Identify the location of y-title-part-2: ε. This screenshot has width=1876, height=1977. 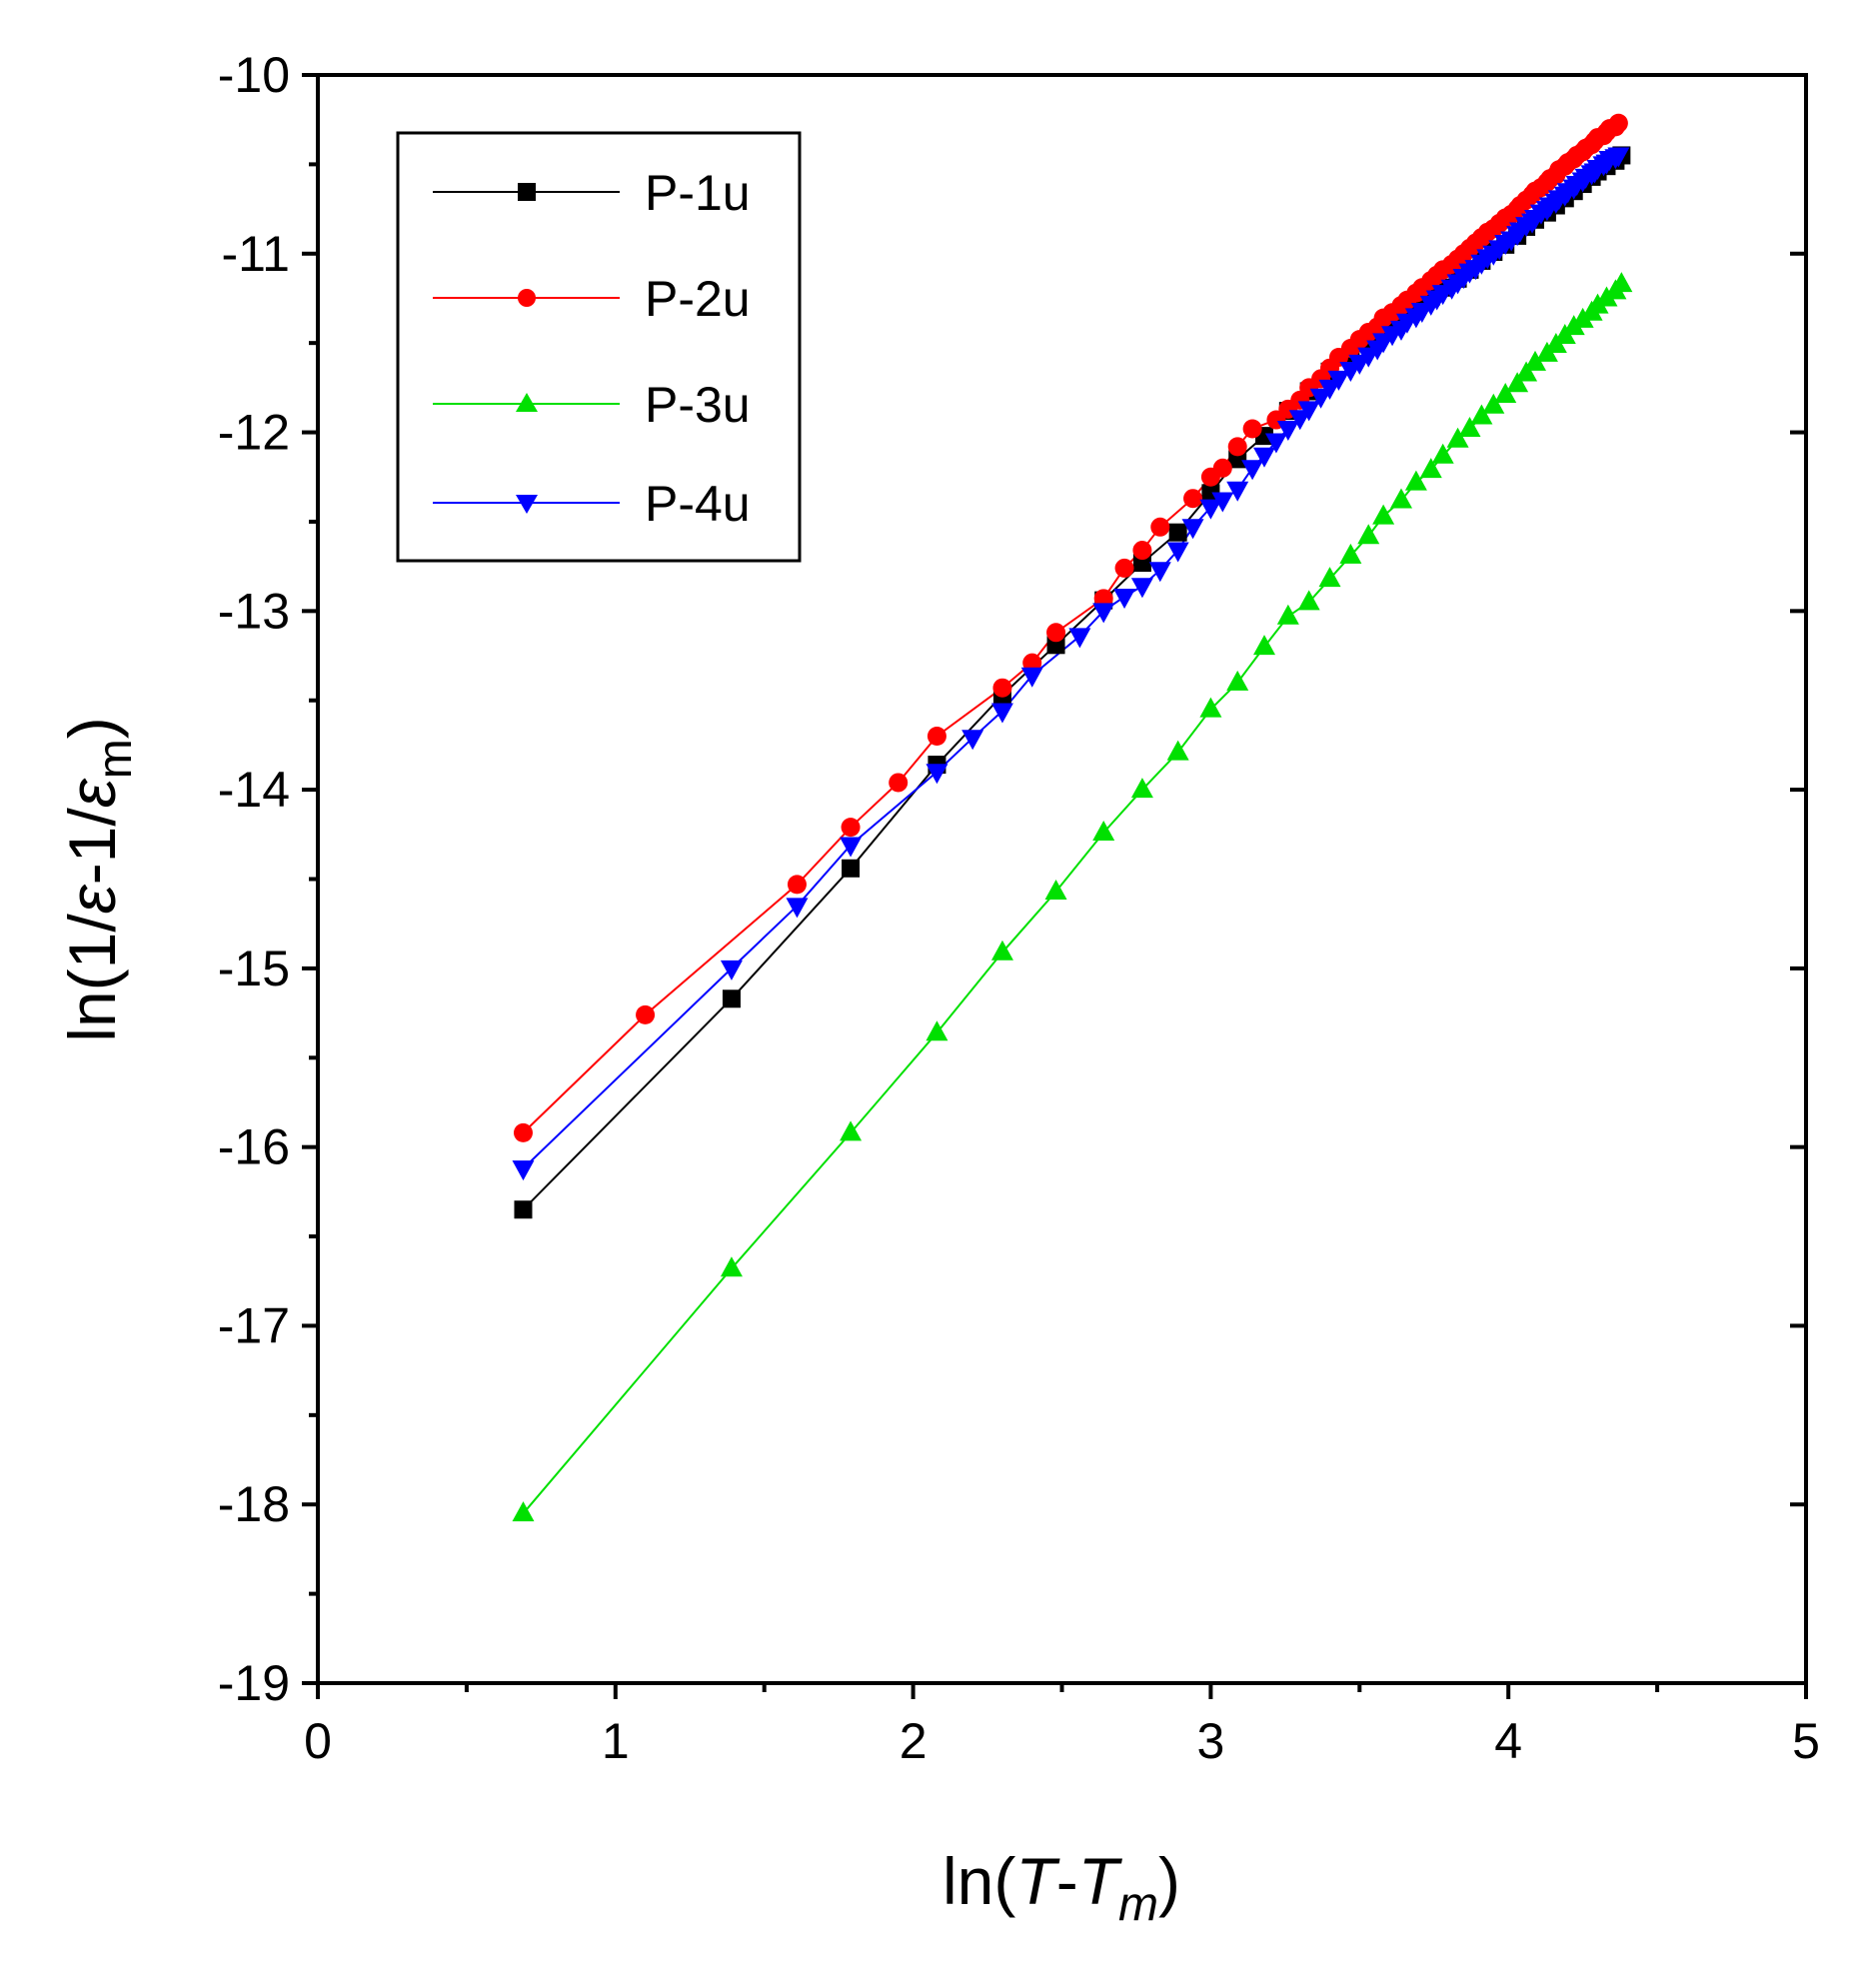
(92, 899).